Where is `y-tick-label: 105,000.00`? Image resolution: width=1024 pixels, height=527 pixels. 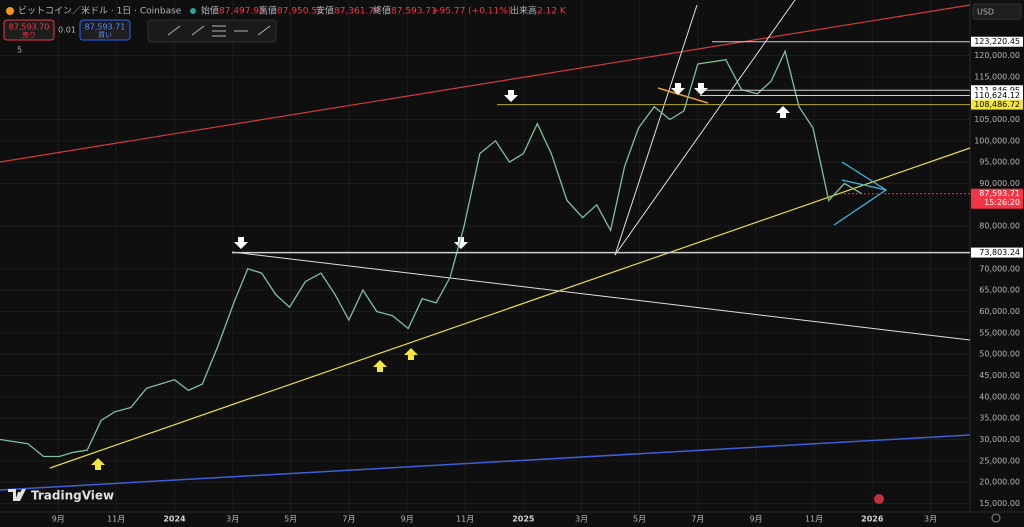
y-tick-label: 105,000.00 is located at coordinates (997, 119).